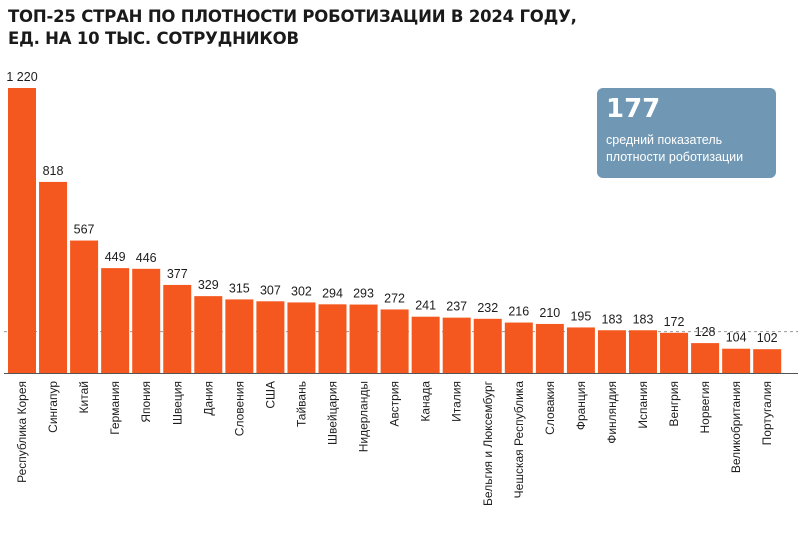  What do you see at coordinates (270, 395) in the screenshot?
I see `category-label: США` at bounding box center [270, 395].